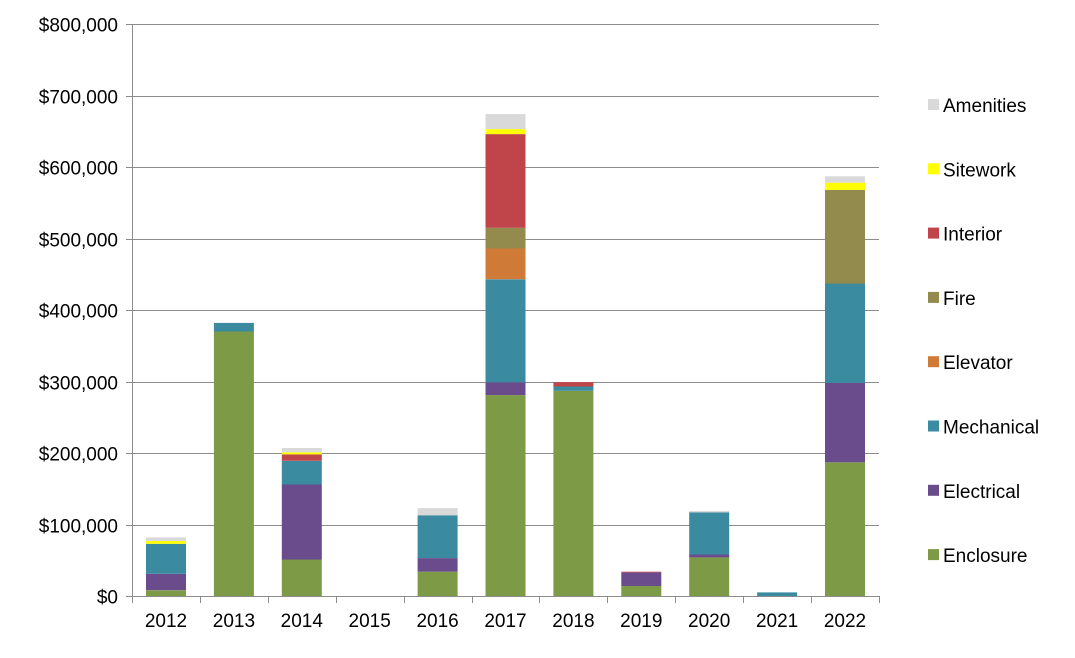 This screenshot has width=1075, height=658. Describe the element at coordinates (973, 235) in the screenshot. I see `legend-label: Interior` at that location.